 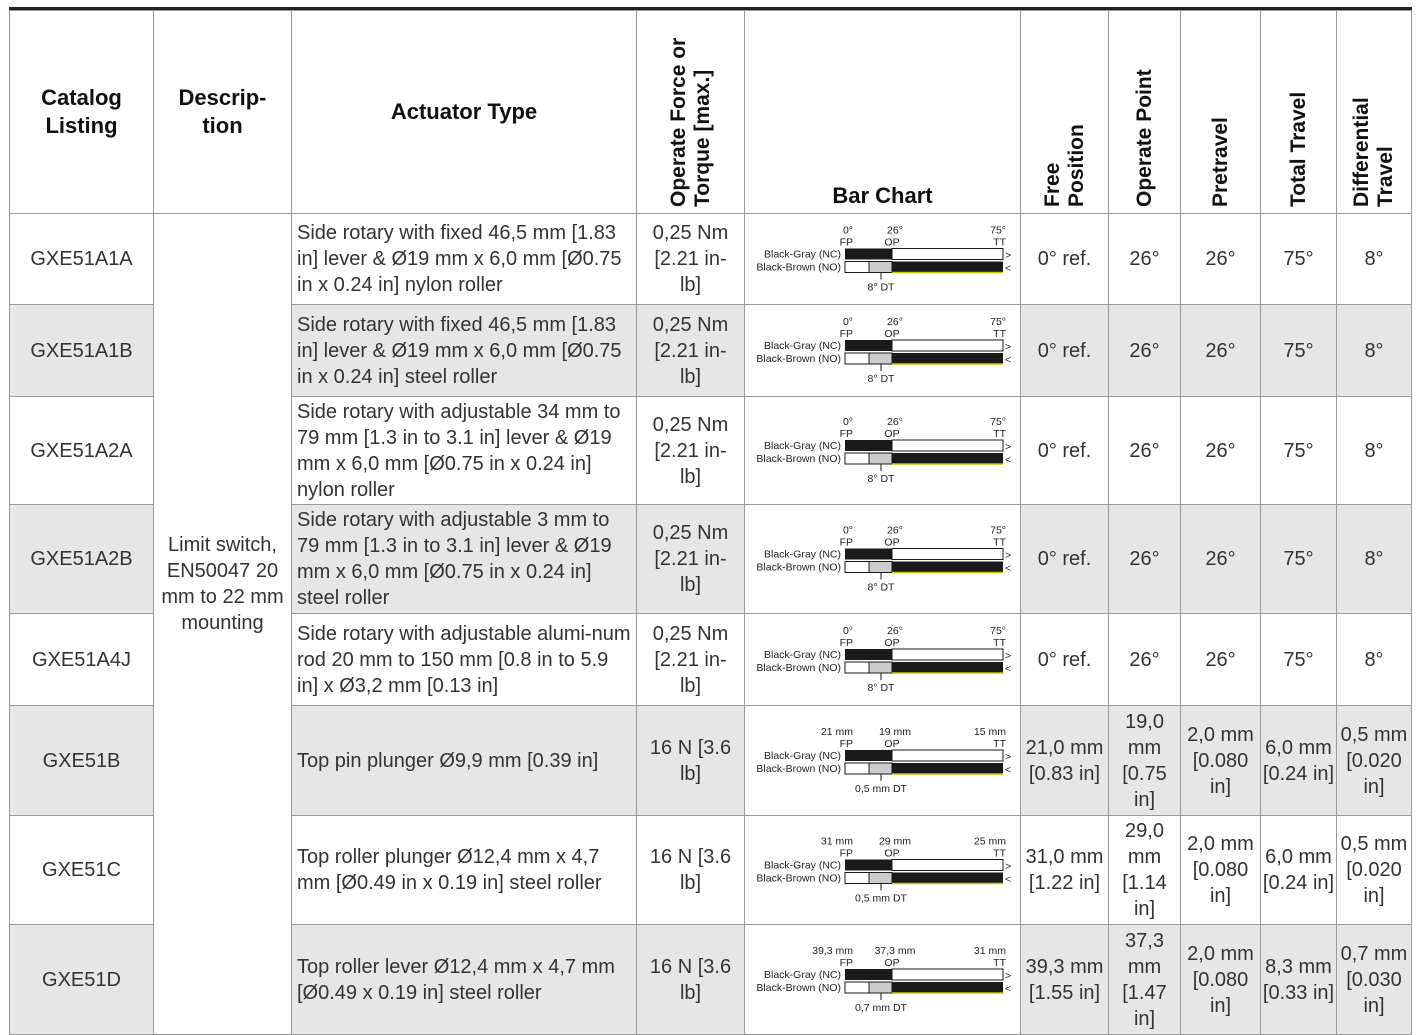 I want to click on operate-force-cell: 16 N [3.6 lb], so click(x=690, y=979).